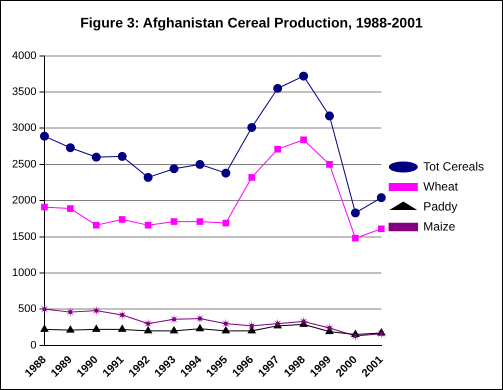  Describe the element at coordinates (24, 273) in the screenshot. I see `y-tick-label: 1000` at that location.